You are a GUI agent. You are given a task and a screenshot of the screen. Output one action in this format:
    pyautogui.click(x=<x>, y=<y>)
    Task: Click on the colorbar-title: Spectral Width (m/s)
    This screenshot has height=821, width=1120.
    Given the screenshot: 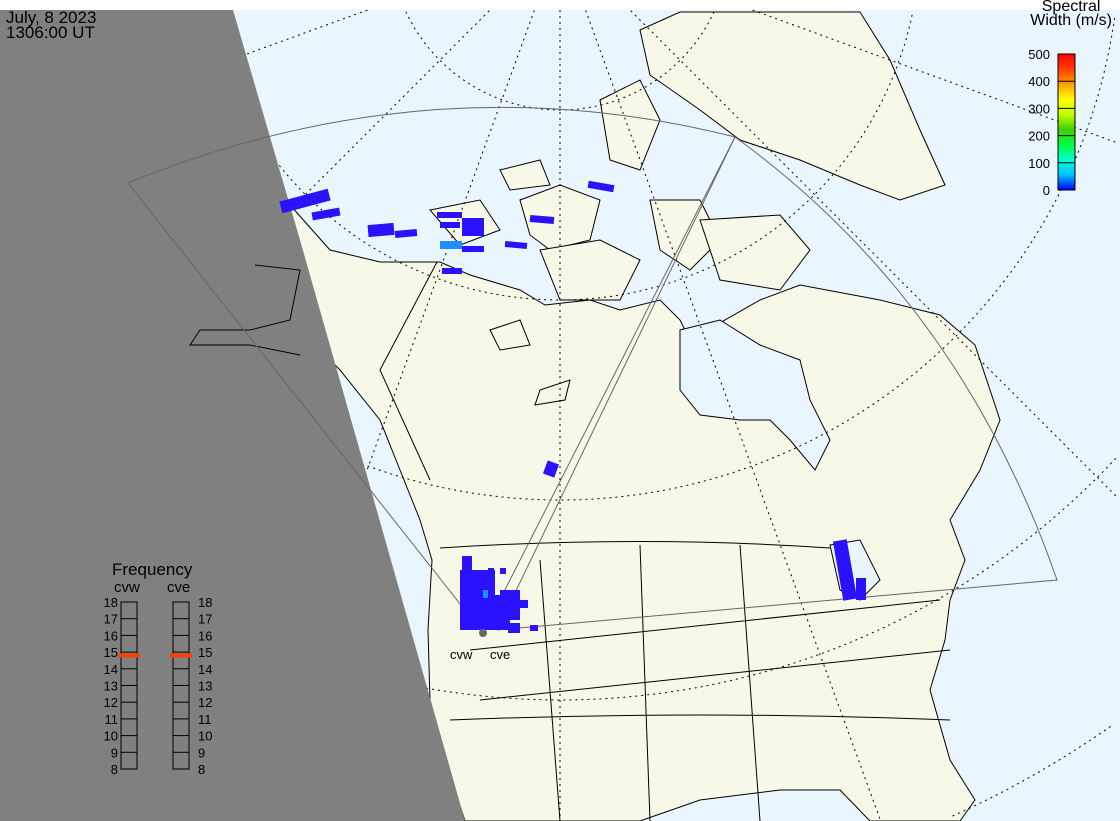 What is the action you would take?
    pyautogui.click(x=1071, y=14)
    